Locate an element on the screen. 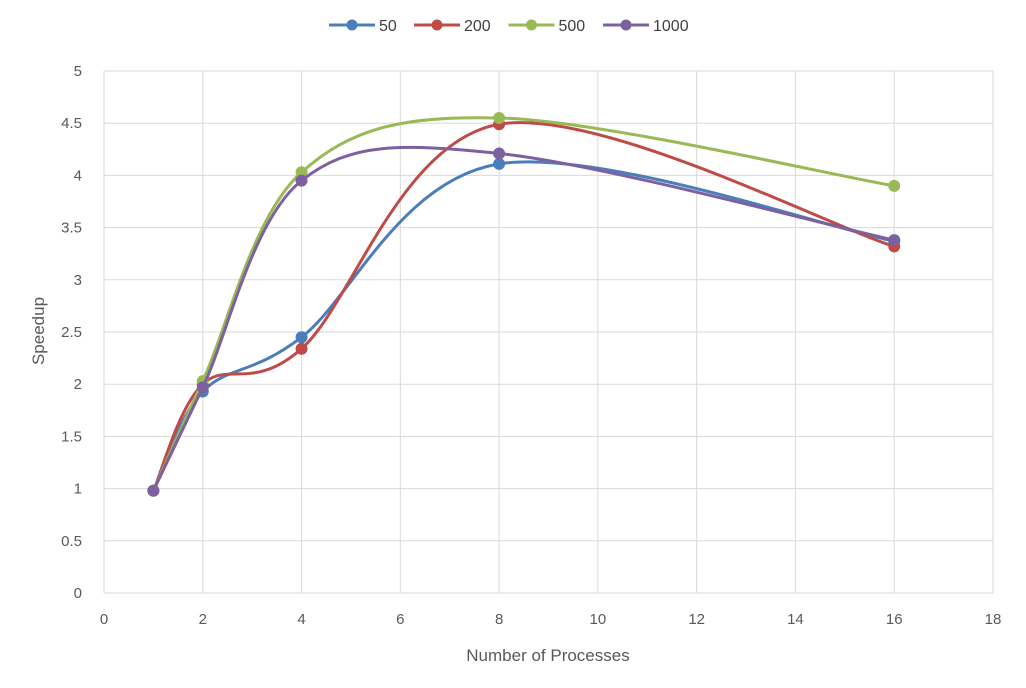 Image resolution: width=1026 pixels, height=688 pixels. legend-label: 500 is located at coordinates (572, 26).